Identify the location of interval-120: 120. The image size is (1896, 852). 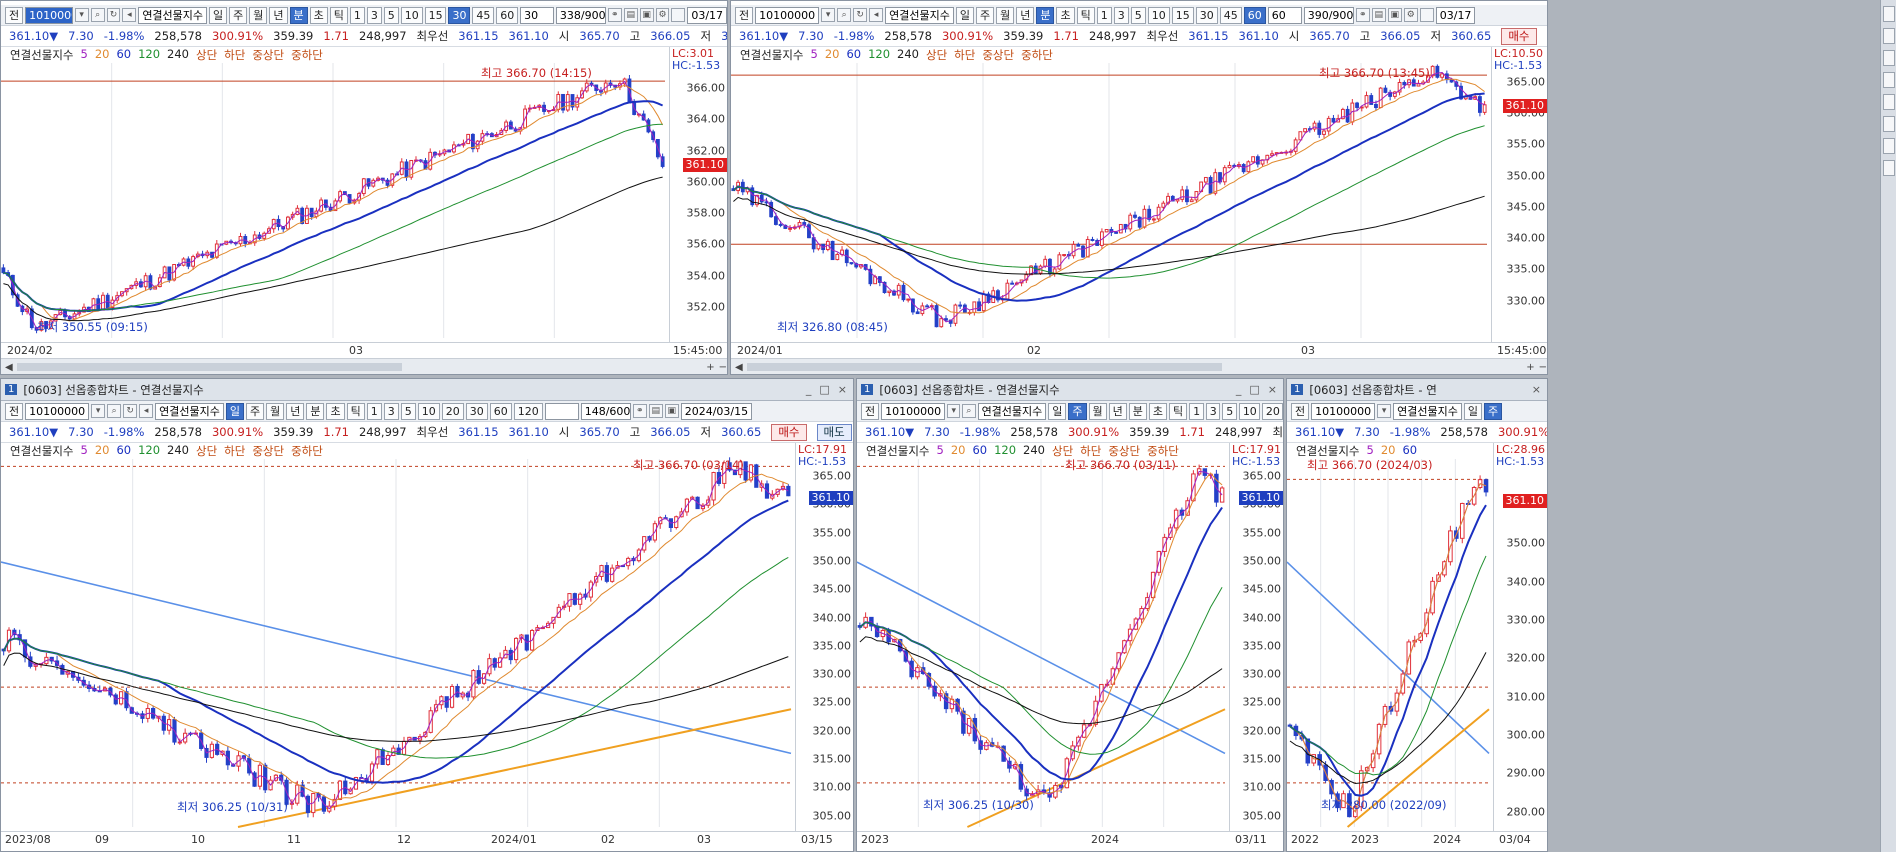
(528, 411).